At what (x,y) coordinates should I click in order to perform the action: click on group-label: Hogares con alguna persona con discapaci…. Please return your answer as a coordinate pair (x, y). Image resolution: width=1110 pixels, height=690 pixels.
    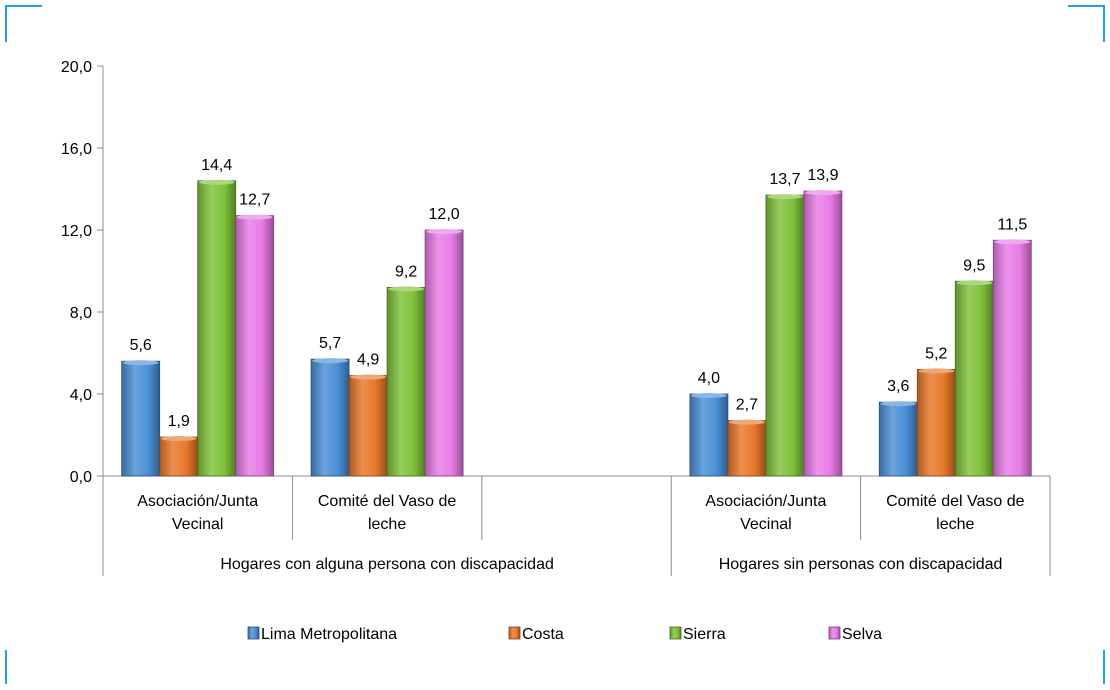
    Looking at the image, I should click on (387, 564).